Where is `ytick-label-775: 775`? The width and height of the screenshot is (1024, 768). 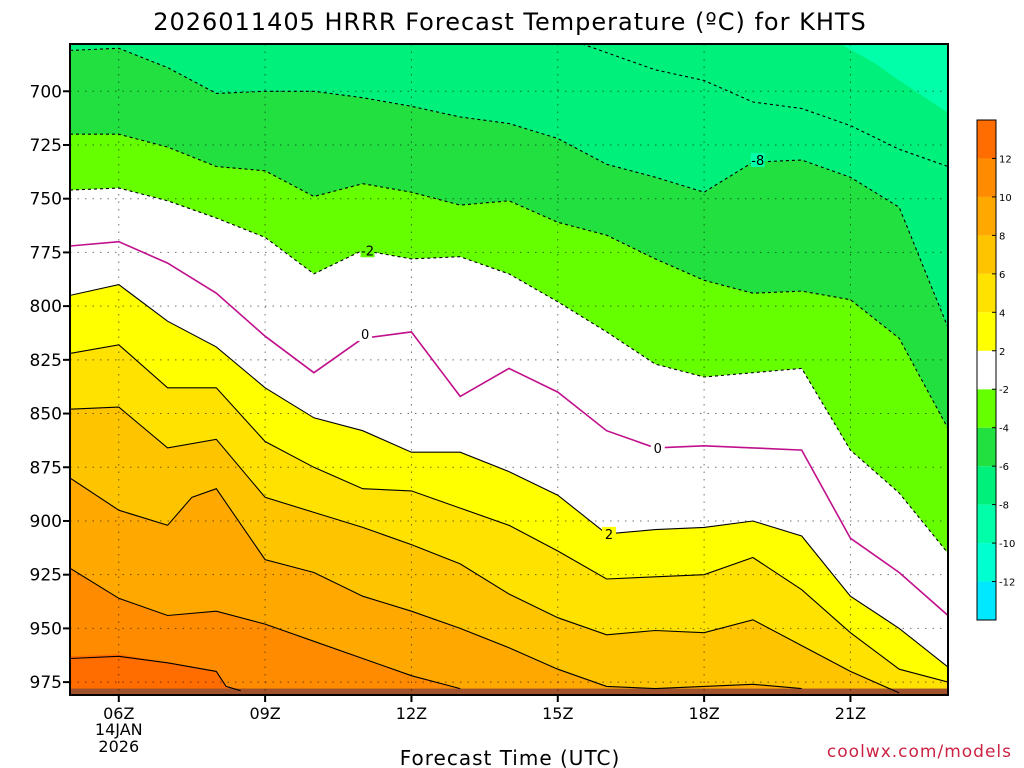
ytick-label-775: 775 is located at coordinates (46, 253).